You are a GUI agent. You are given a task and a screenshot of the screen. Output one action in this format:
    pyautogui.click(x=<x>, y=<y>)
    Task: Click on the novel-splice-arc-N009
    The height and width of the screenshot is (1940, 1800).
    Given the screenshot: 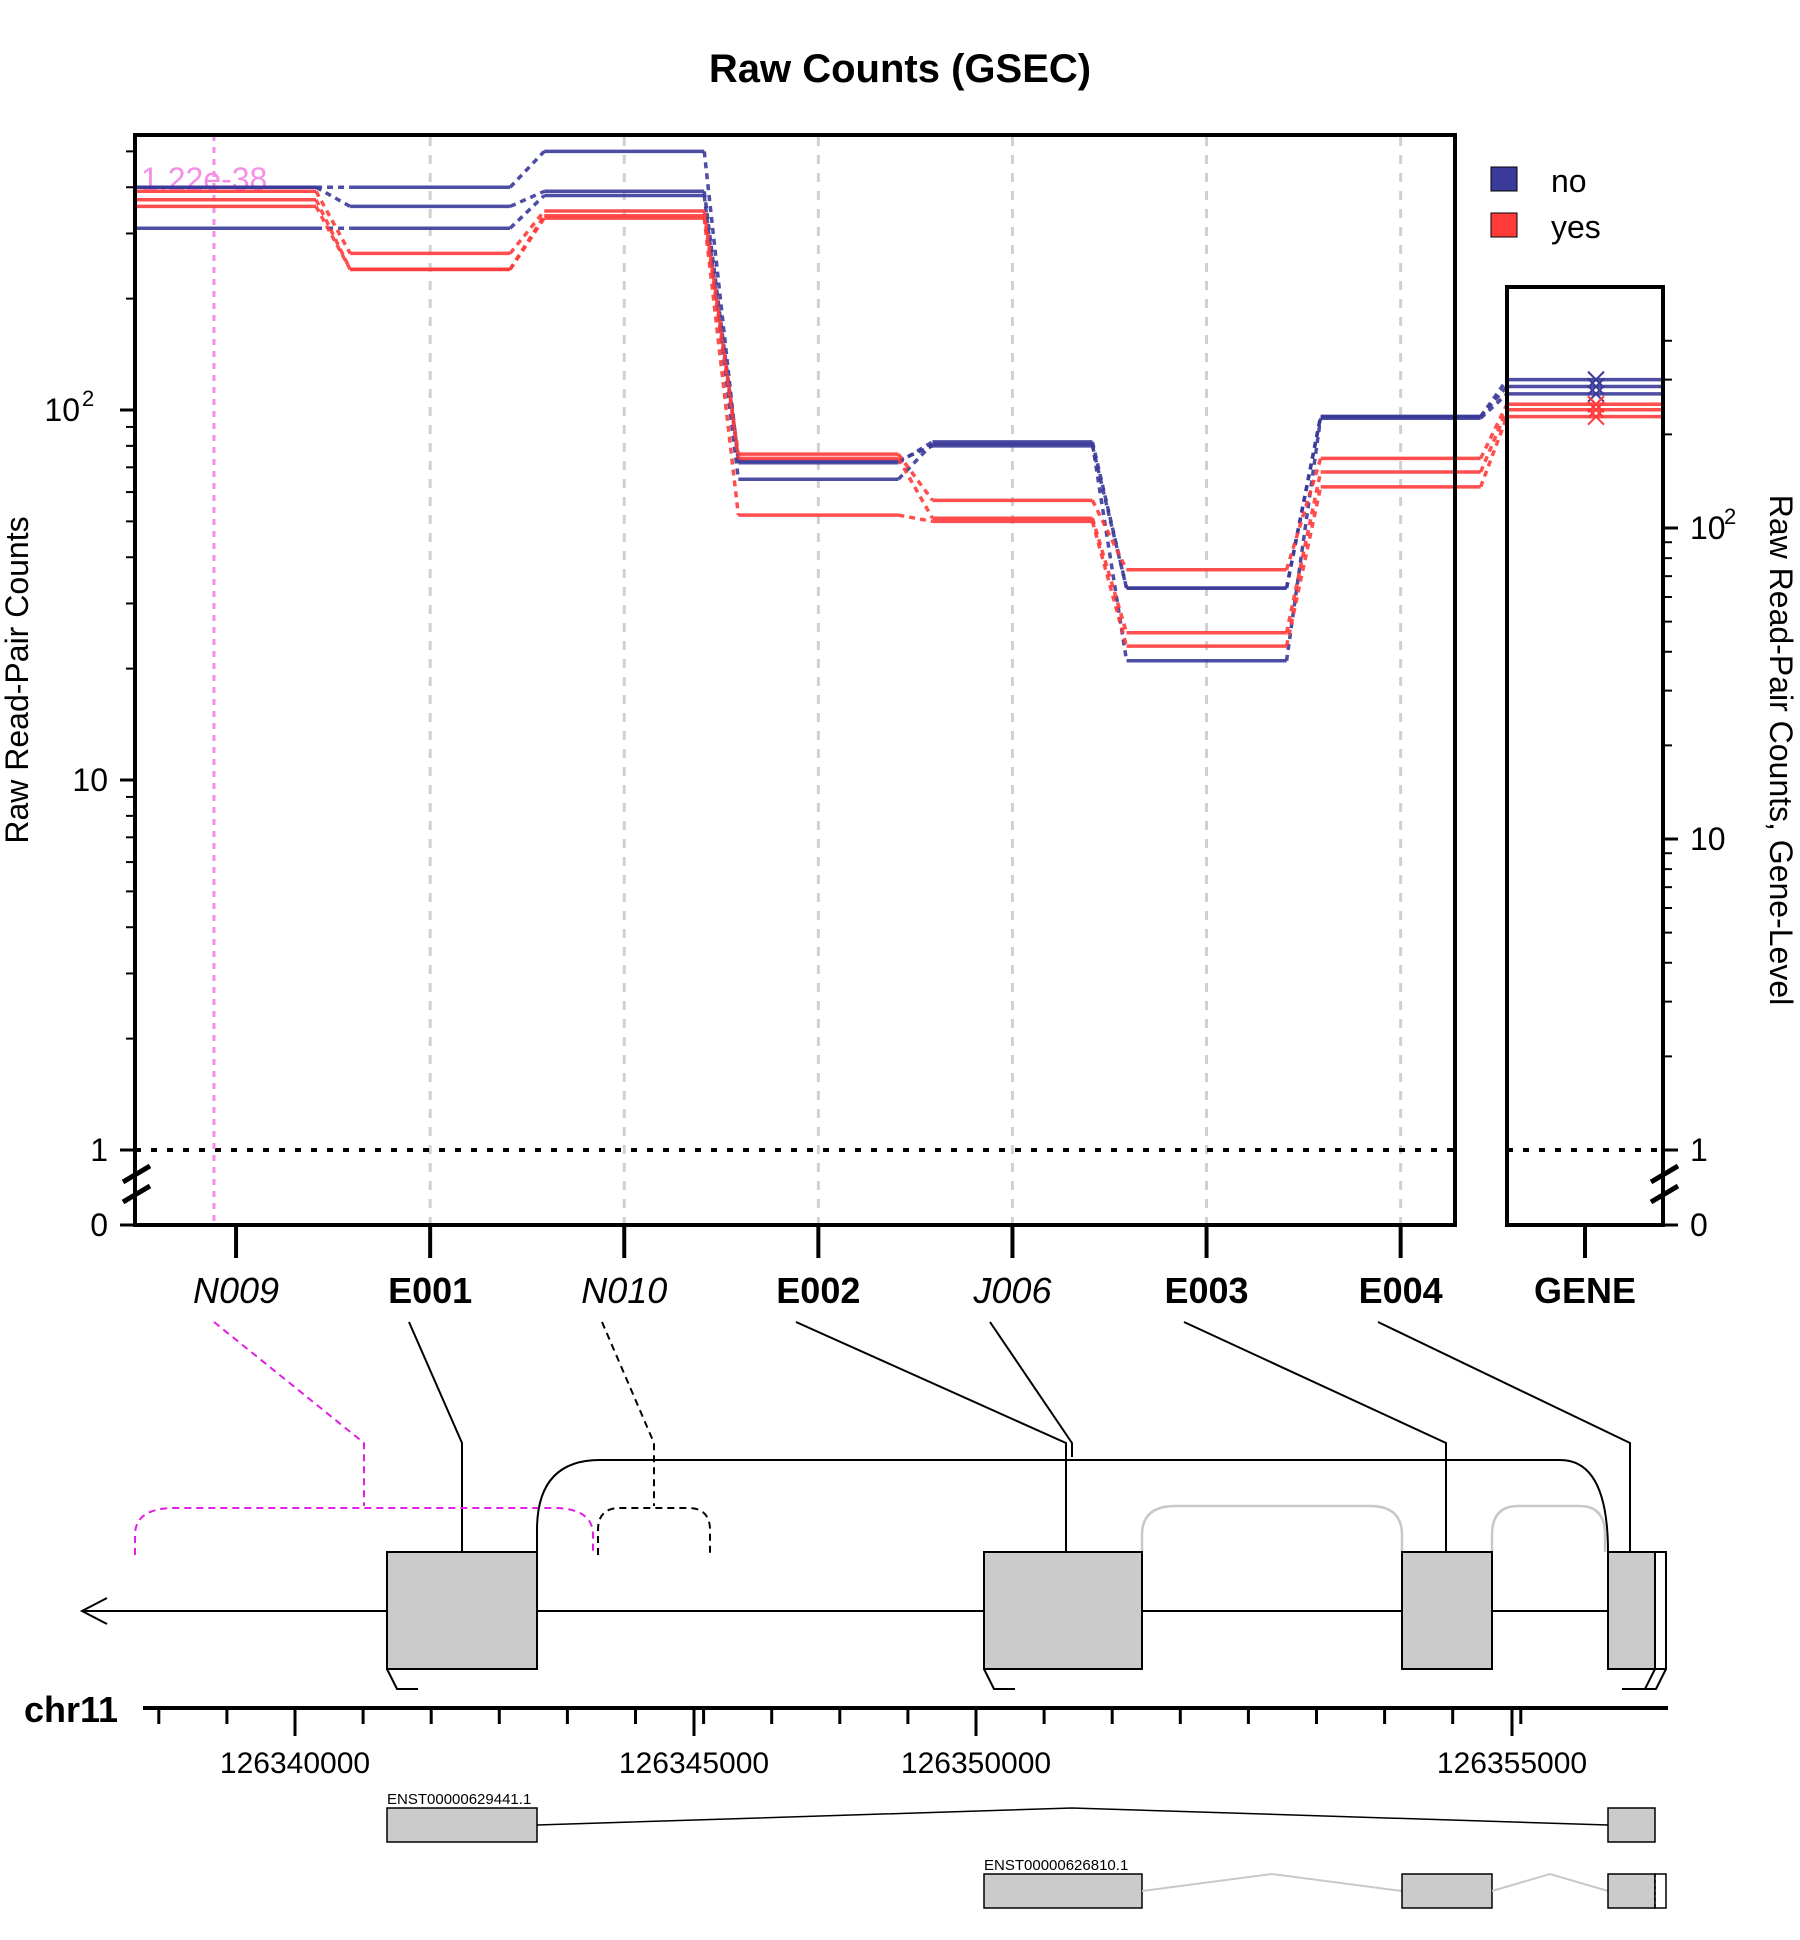 What is the action you would take?
    pyautogui.click(x=364, y=1531)
    